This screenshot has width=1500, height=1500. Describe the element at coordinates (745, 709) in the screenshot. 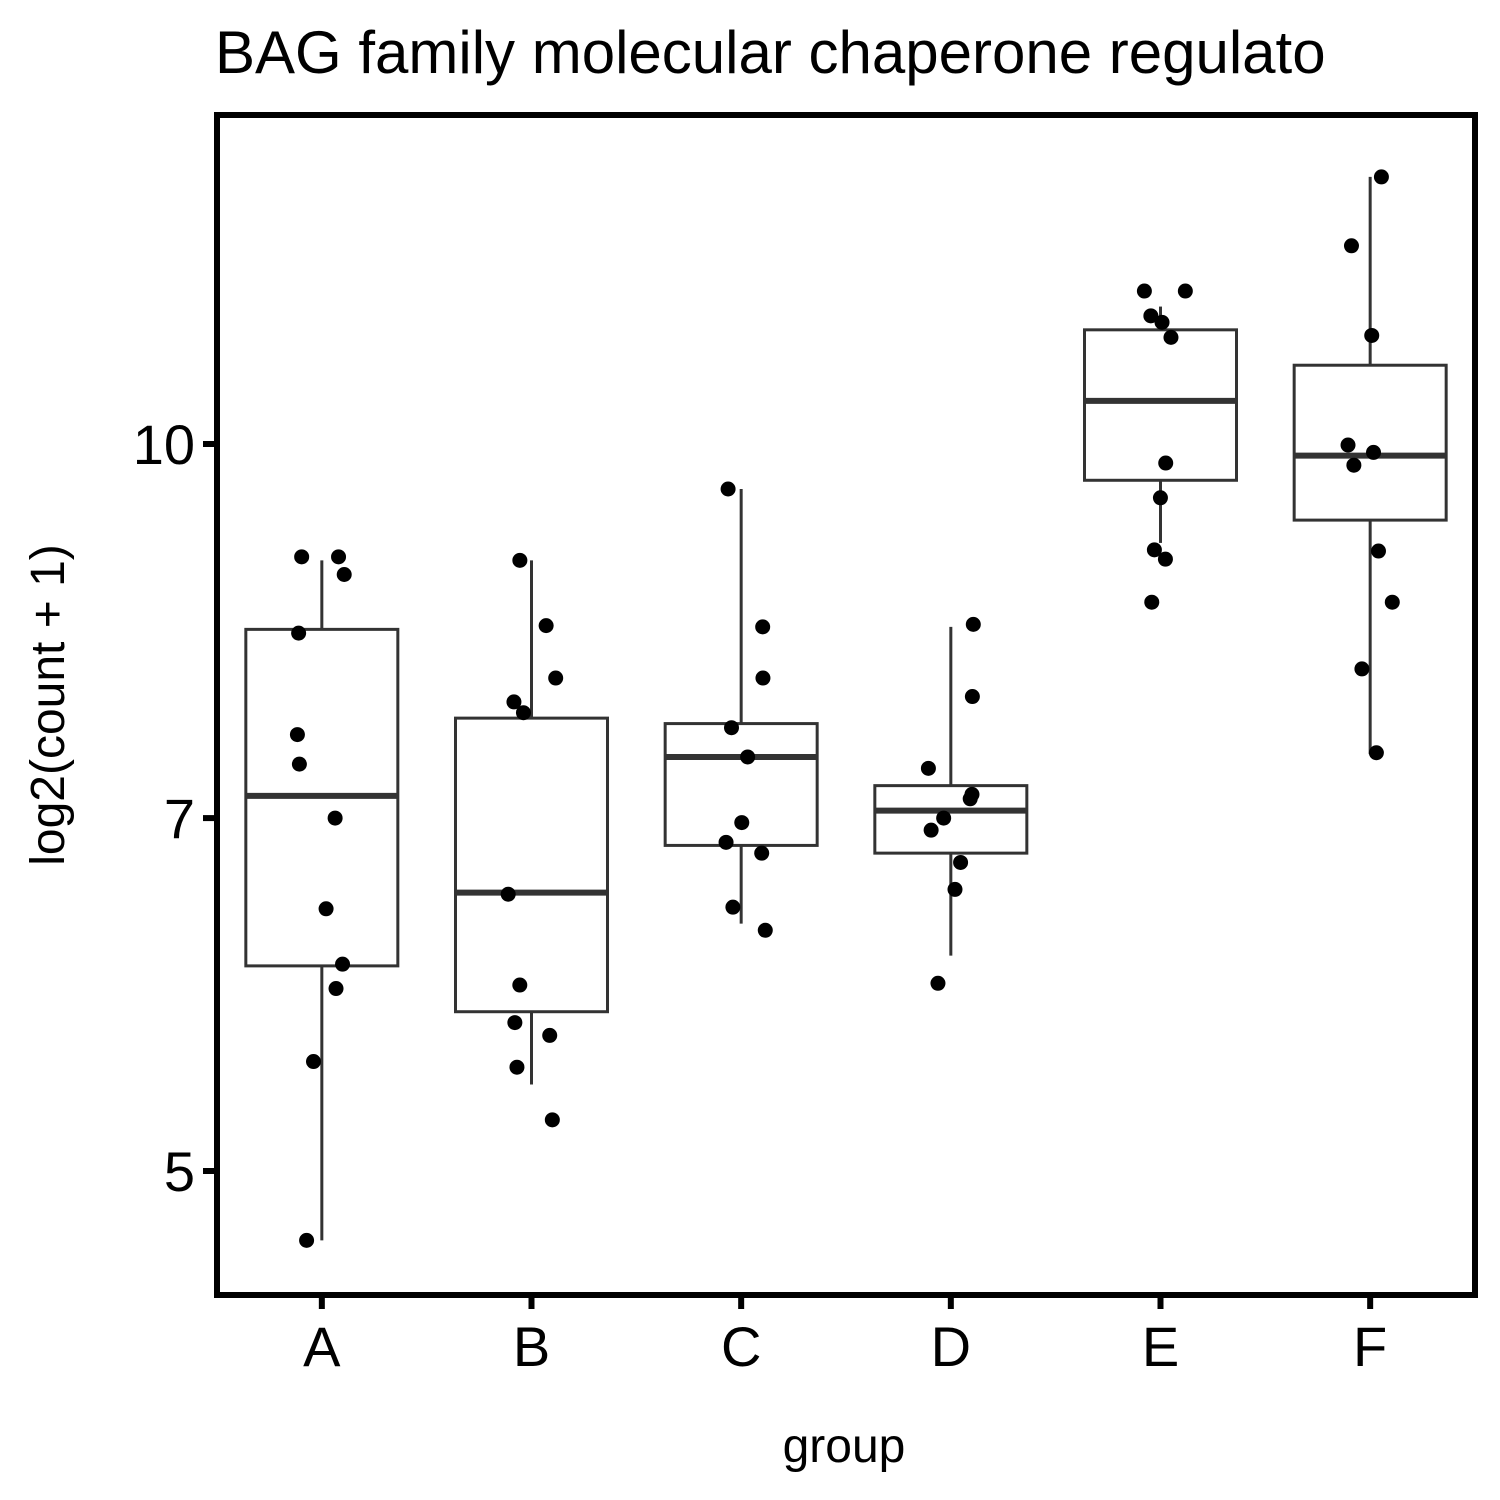

I see `points-C` at that location.